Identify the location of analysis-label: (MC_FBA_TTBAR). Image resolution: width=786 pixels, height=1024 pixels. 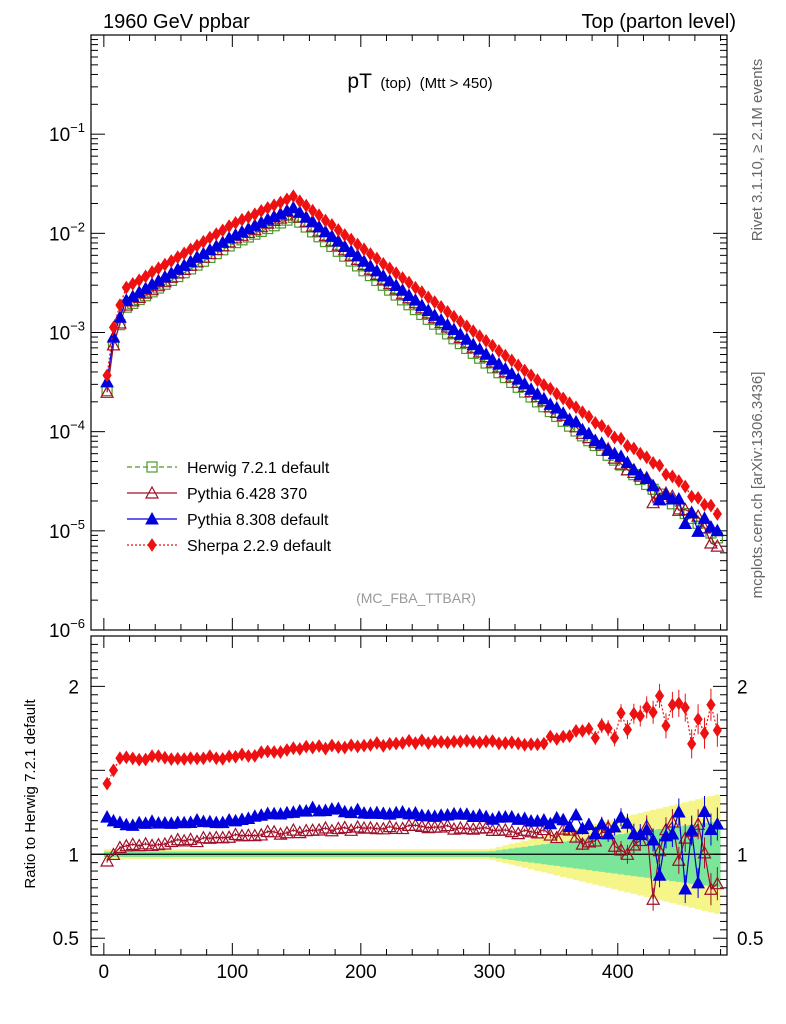
(416, 598).